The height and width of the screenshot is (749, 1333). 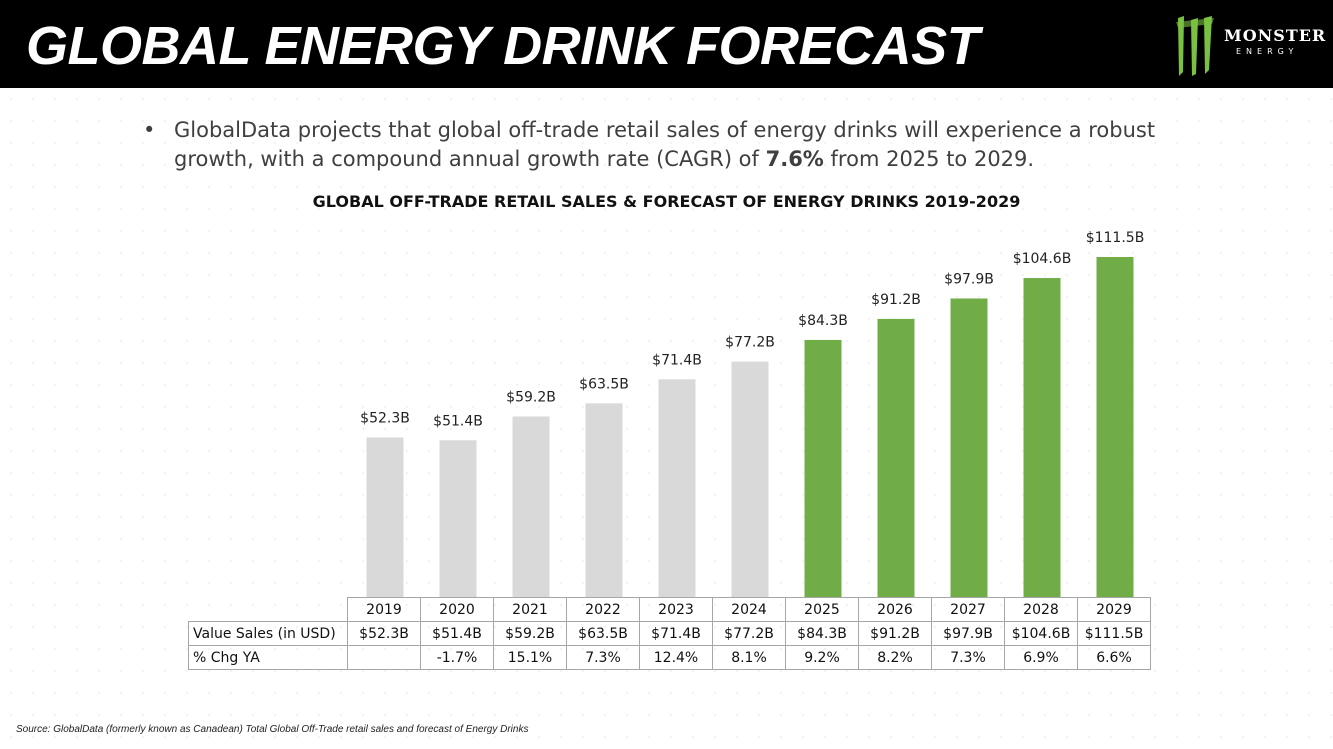 I want to click on data-label-2027: $97.9B, so click(x=969, y=279).